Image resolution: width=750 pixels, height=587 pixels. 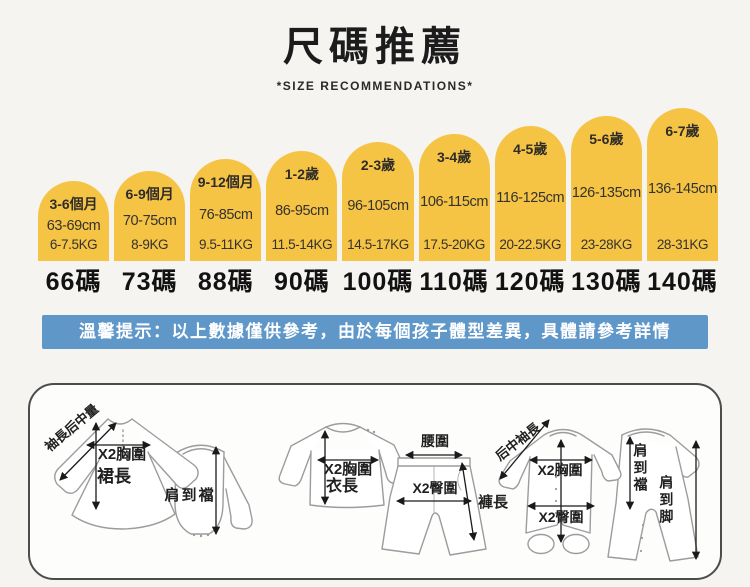 I want to click on romper2-shoulder-crotch-label: 肩到襠, so click(x=640, y=468).